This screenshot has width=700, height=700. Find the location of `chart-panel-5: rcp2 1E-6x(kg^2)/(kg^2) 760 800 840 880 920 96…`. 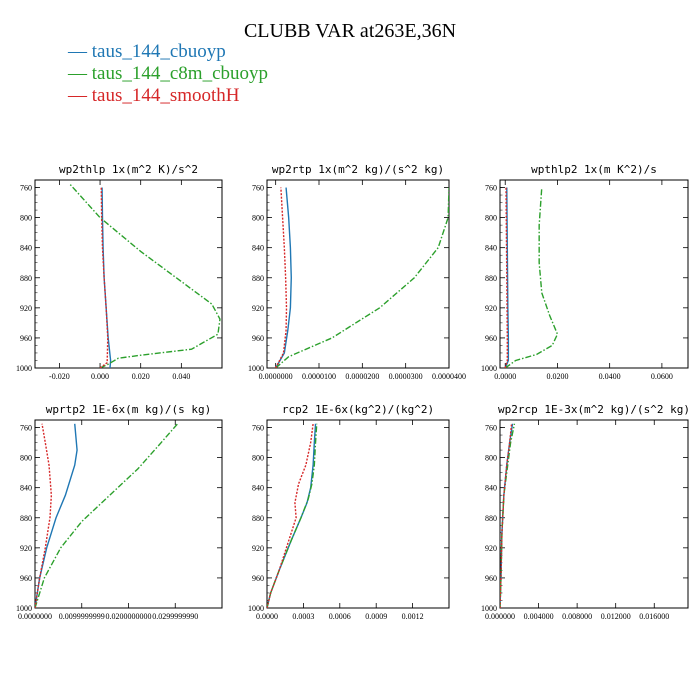

chart-panel-5: rcp2 1E-6x(kg^2)/(kg^2) 760 800 840 880 920 96… is located at coordinates (349, 512).